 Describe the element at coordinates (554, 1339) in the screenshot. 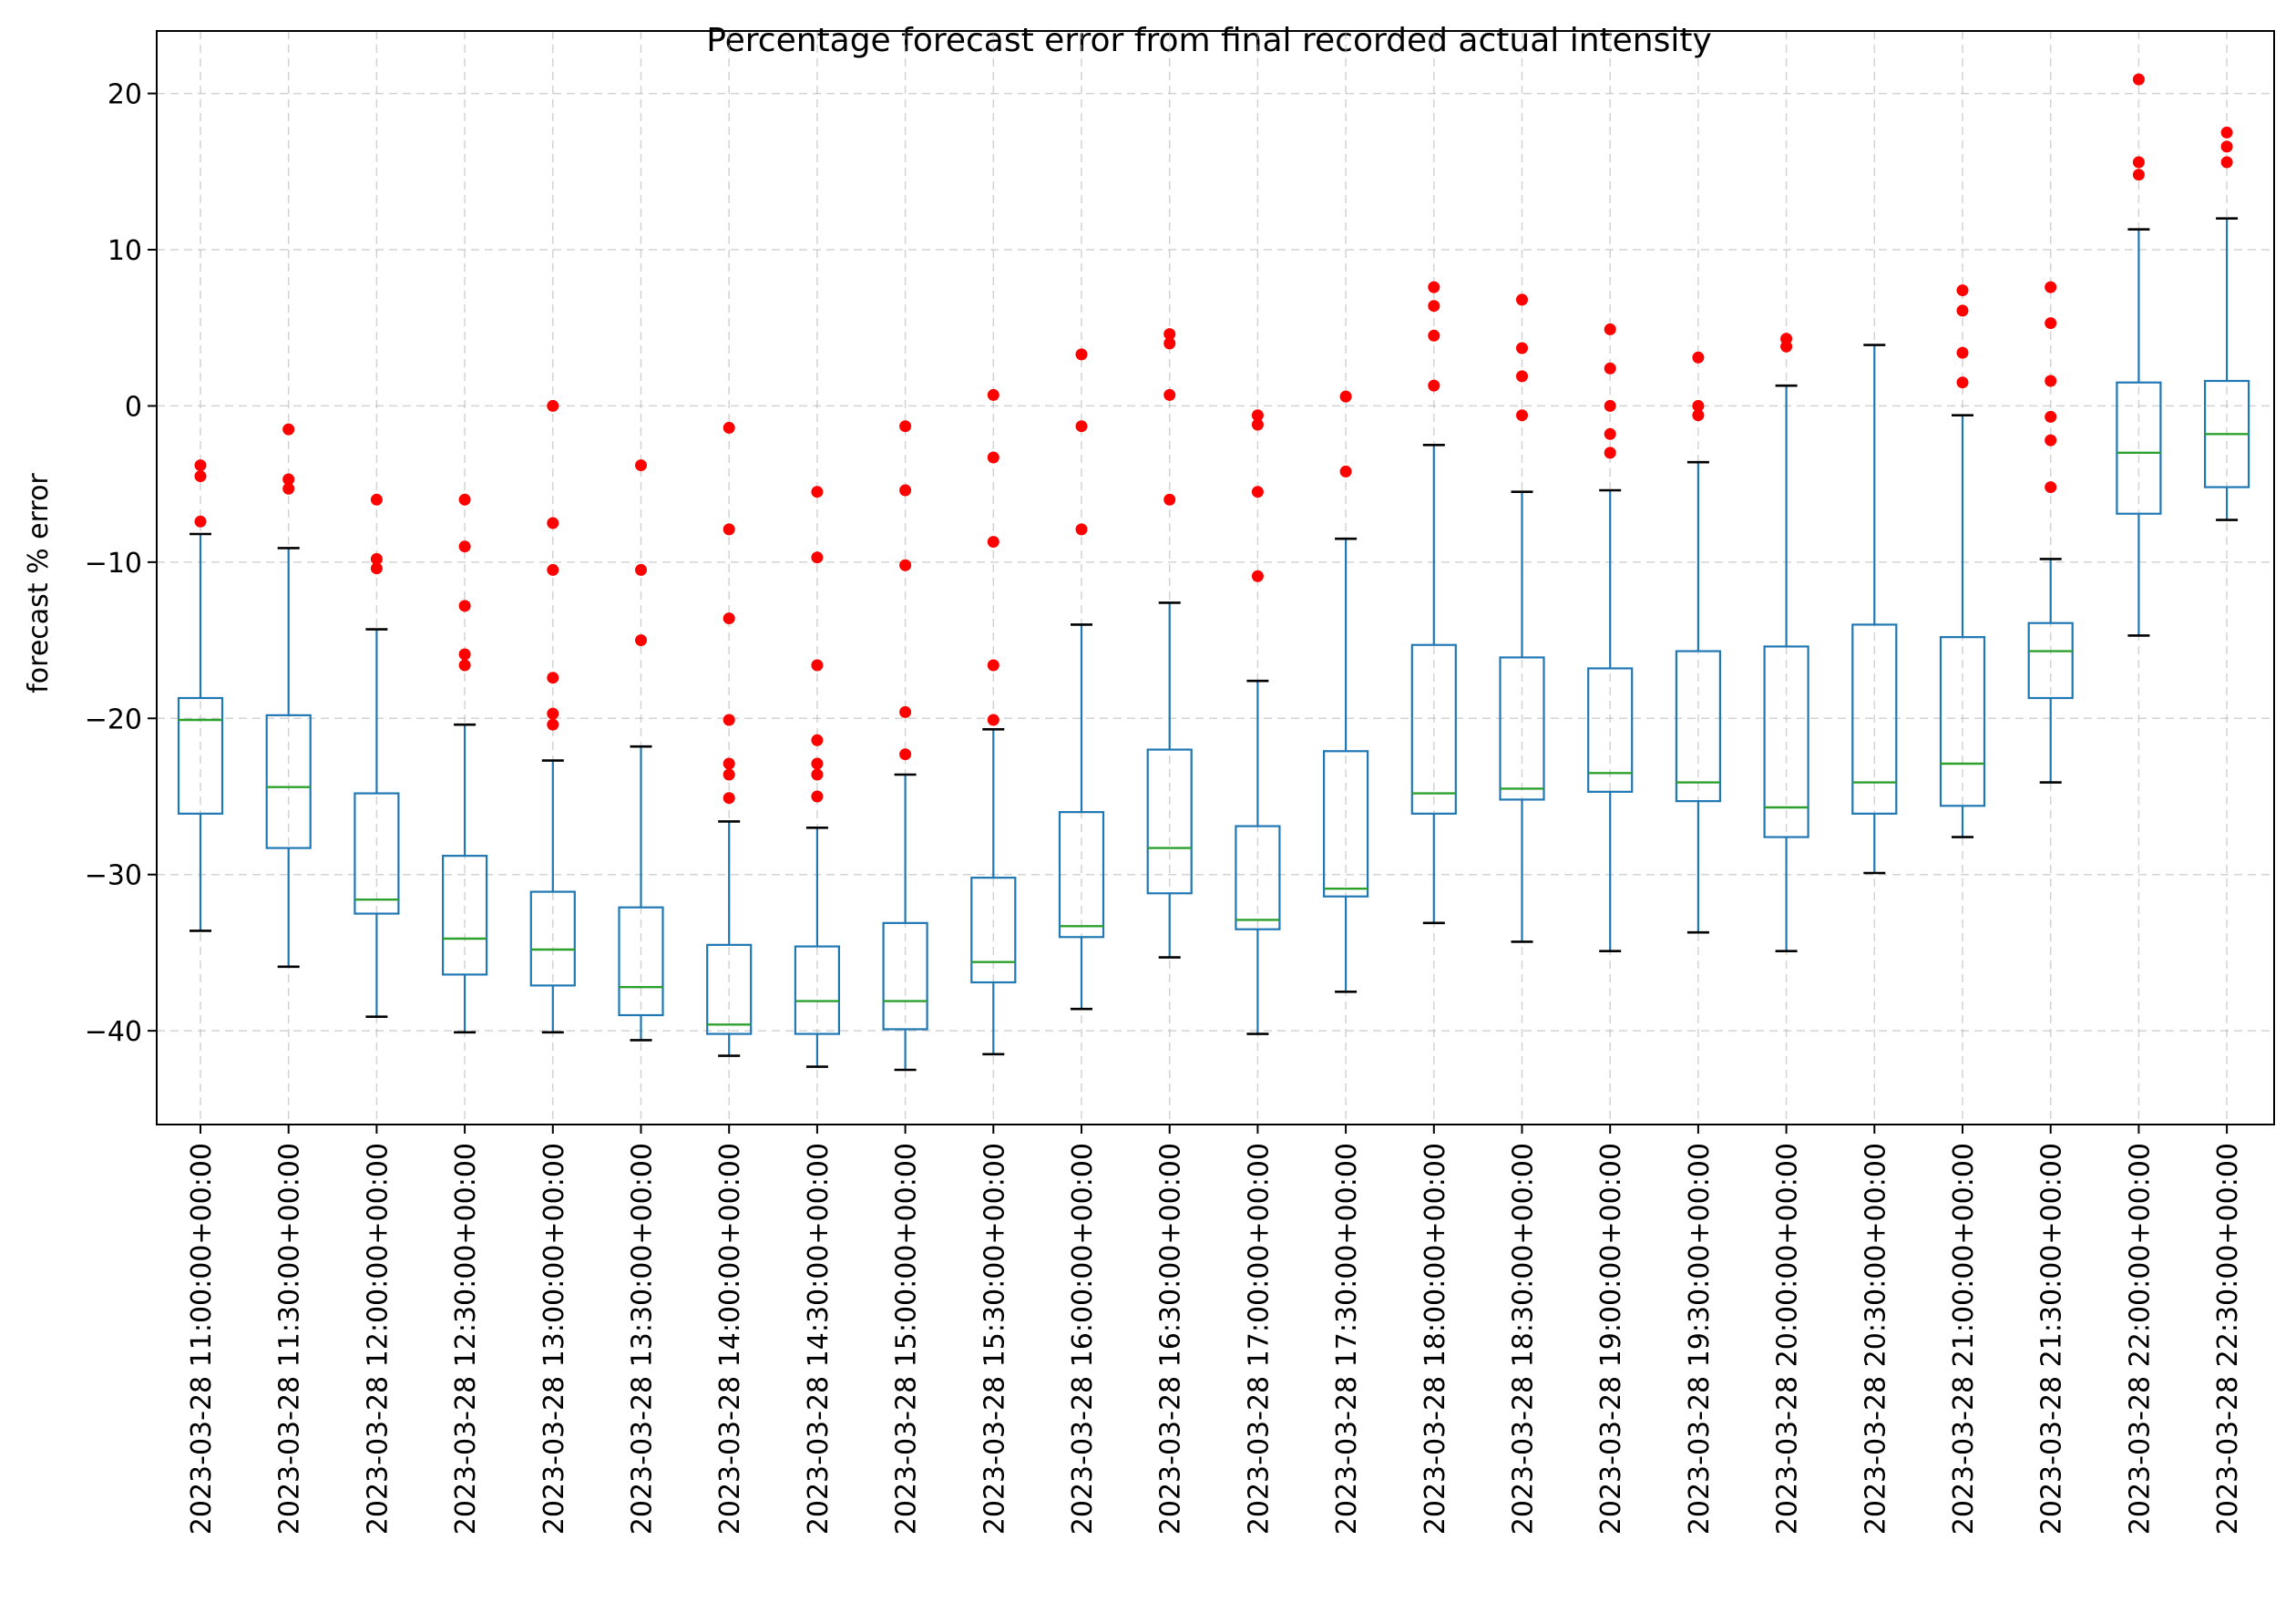

I see `x-tick-label: 2023-03-28 13:00:00+00:00` at that location.